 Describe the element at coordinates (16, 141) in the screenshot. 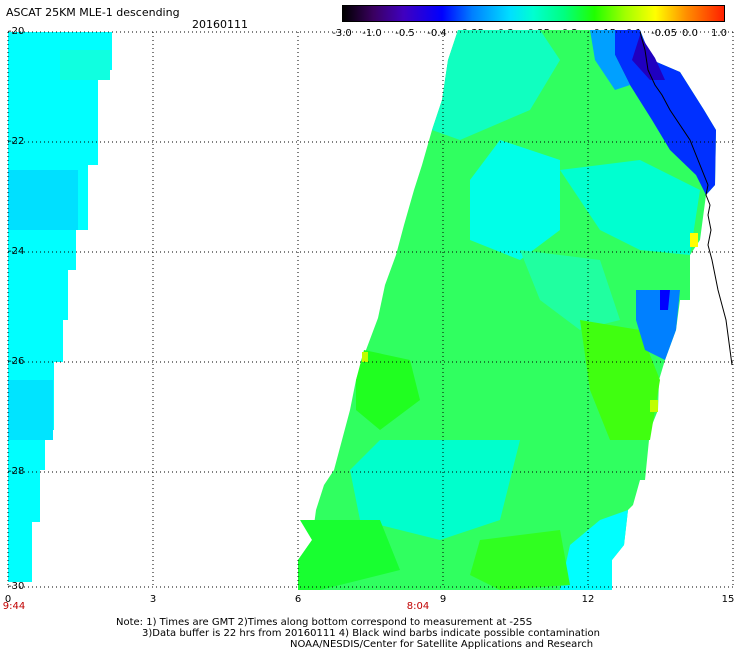

I see `y-tick-label: -22` at that location.